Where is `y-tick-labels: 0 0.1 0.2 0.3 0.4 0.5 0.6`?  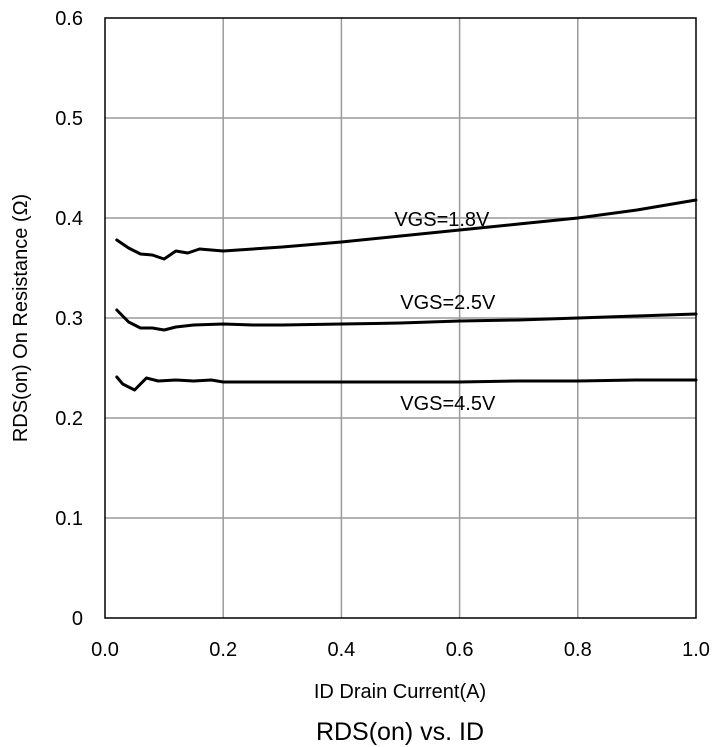
y-tick-labels: 0 0.1 0.2 0.3 0.4 0.5 0.6 is located at coordinates (69, 319).